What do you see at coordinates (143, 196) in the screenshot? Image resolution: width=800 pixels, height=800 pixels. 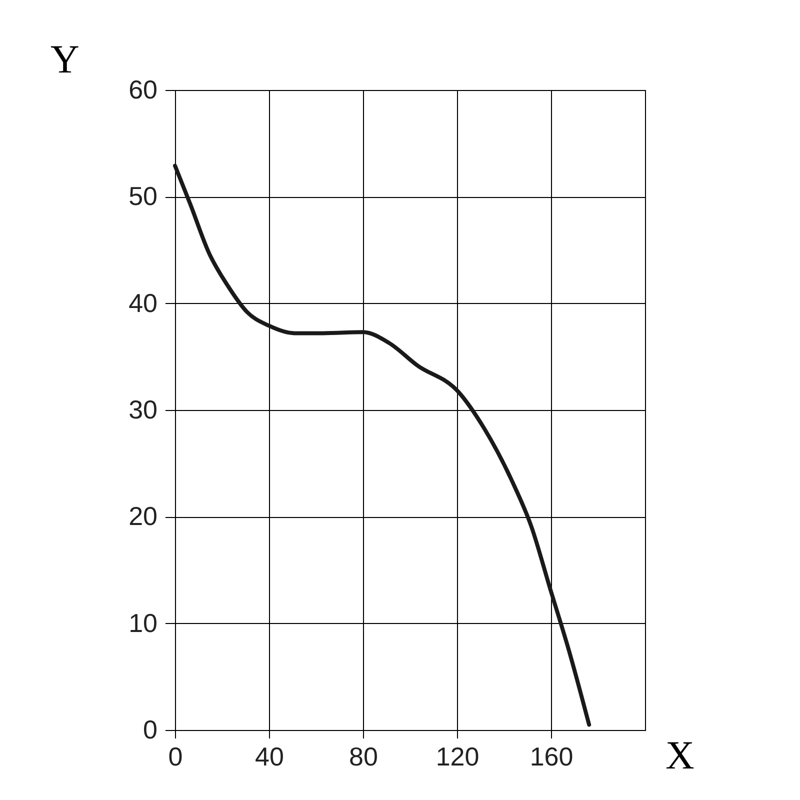 I see `y-tick-label: 50` at bounding box center [143, 196].